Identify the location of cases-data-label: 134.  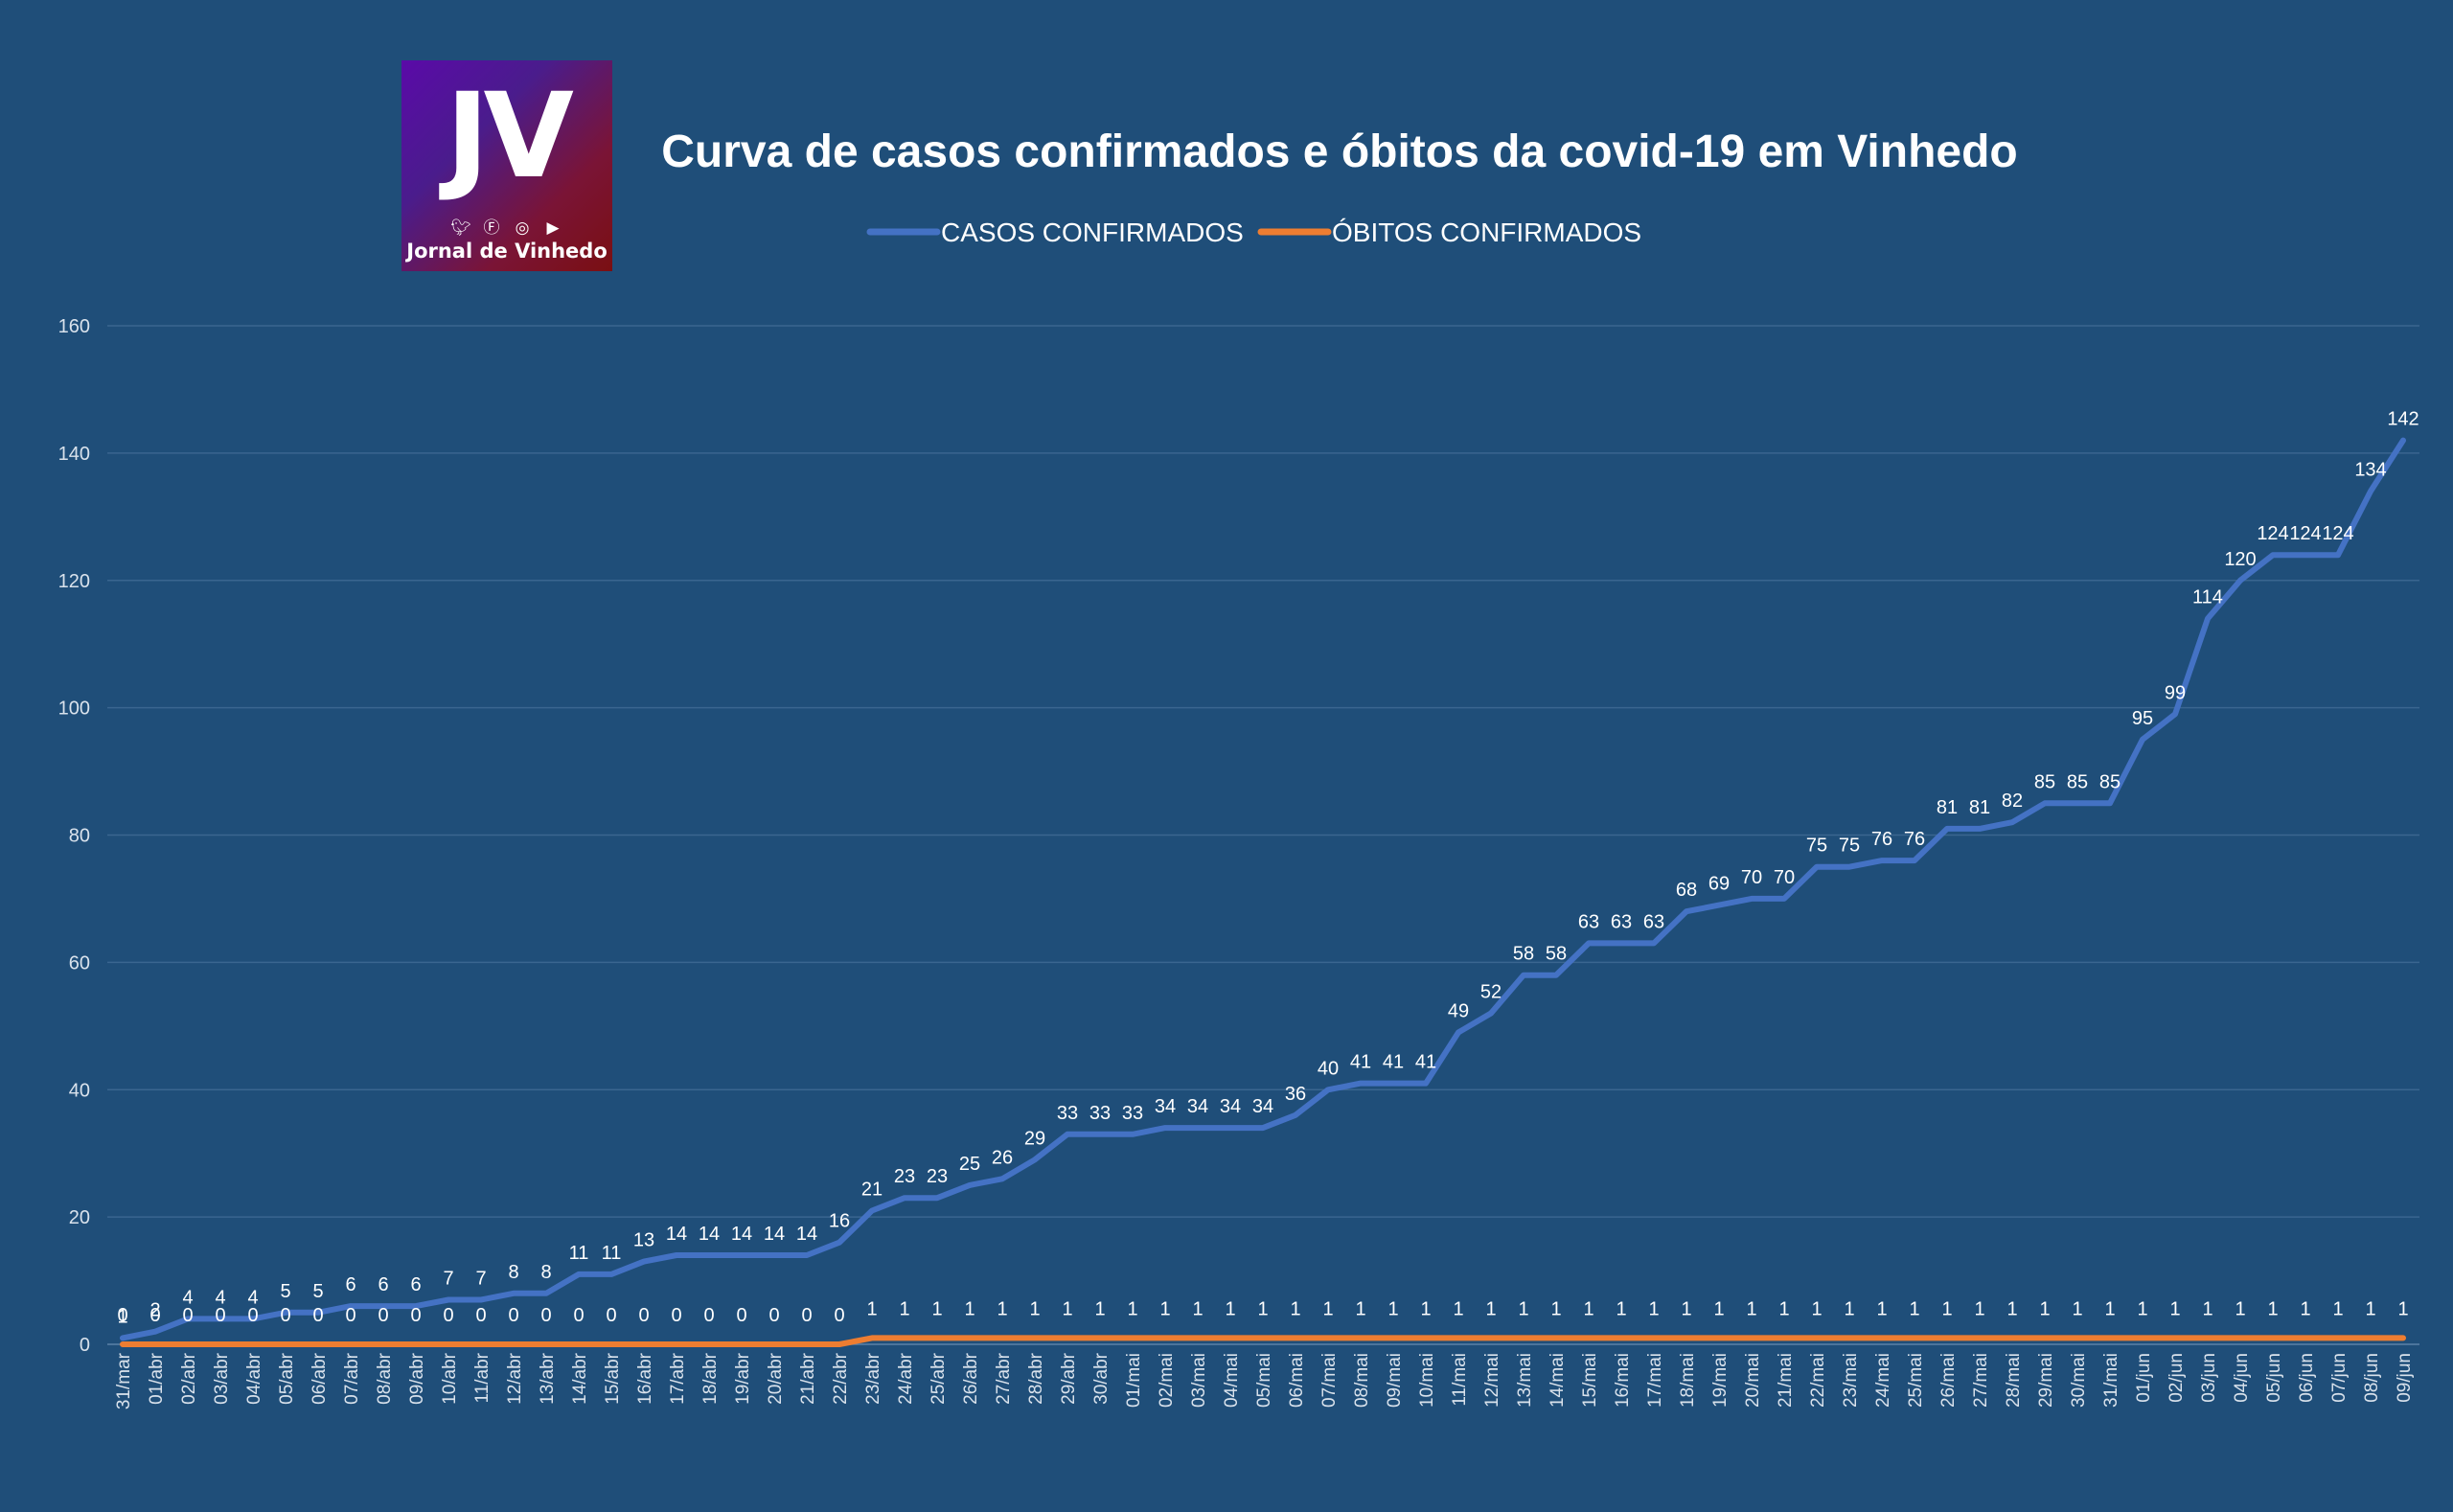
(2370, 470).